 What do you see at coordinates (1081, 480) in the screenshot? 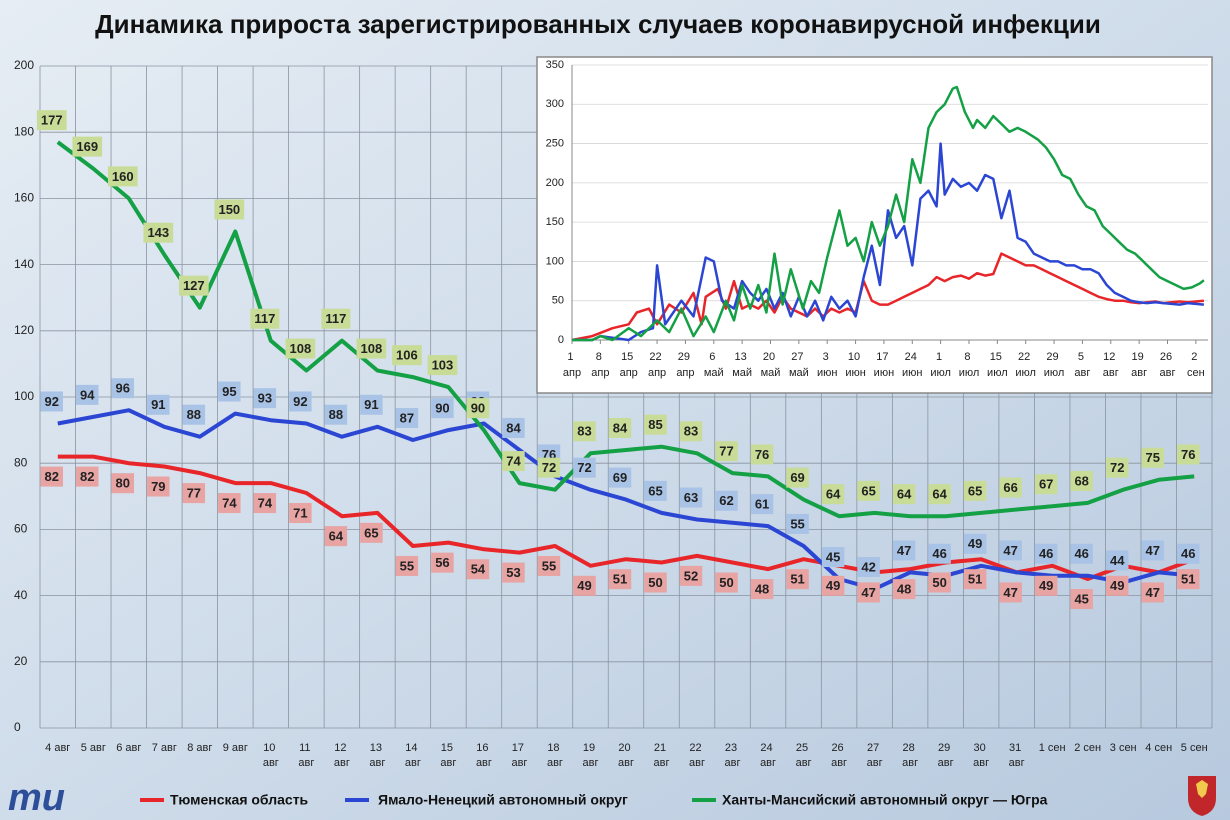
I see `data-label: 68` at bounding box center [1081, 480].